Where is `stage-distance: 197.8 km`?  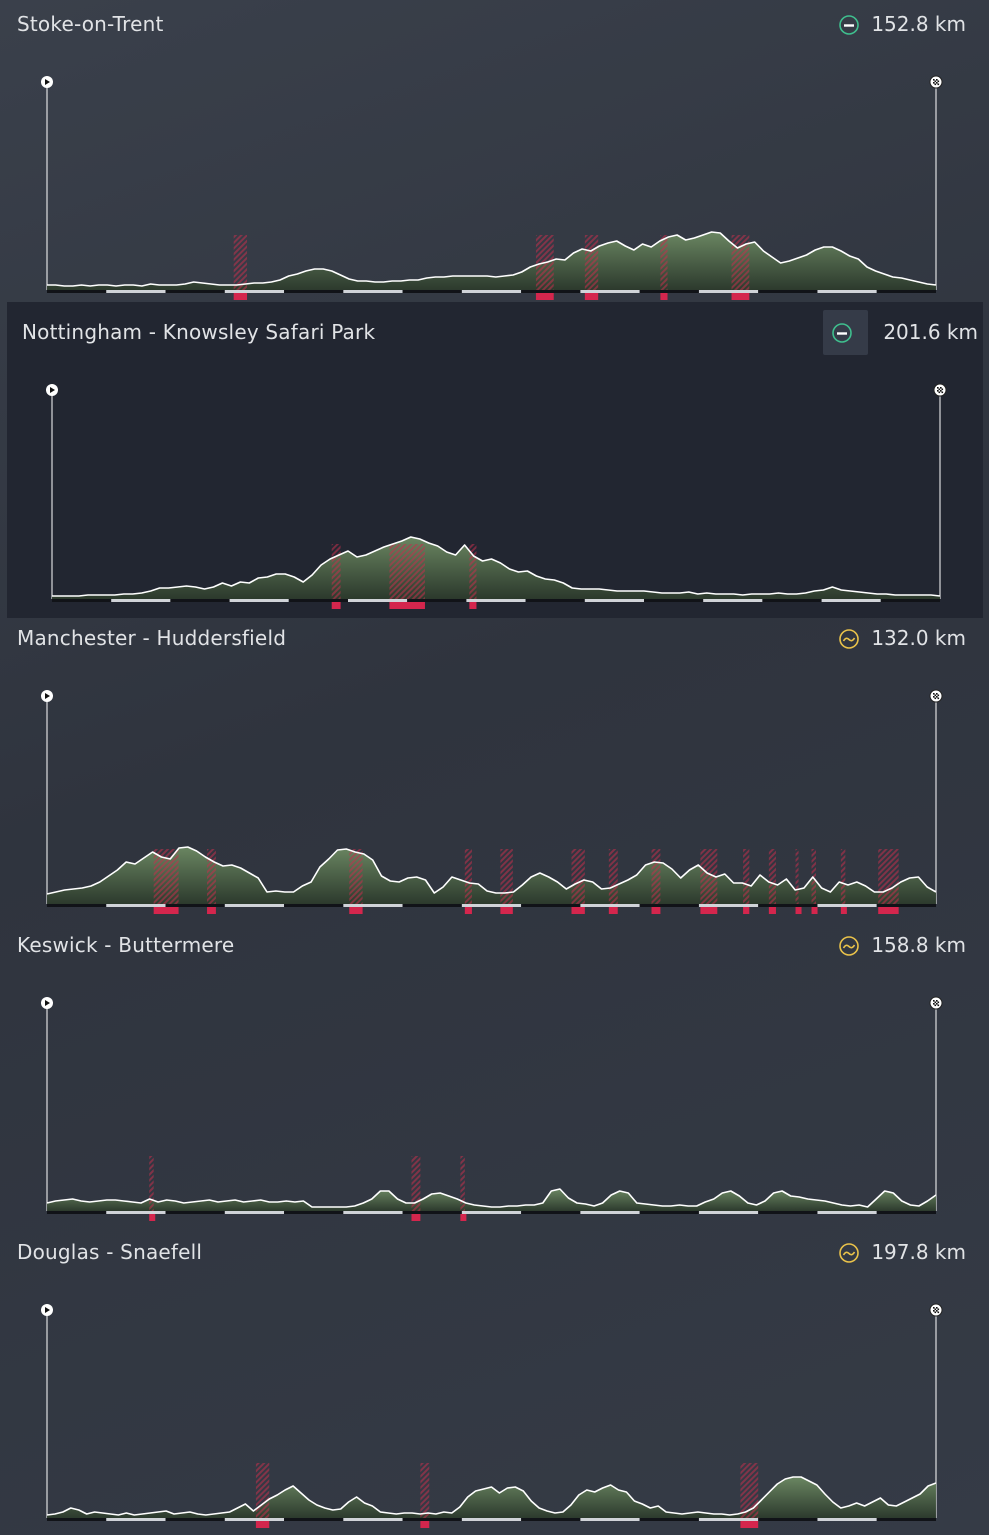
stage-distance: 197.8 km is located at coordinates (918, 1252).